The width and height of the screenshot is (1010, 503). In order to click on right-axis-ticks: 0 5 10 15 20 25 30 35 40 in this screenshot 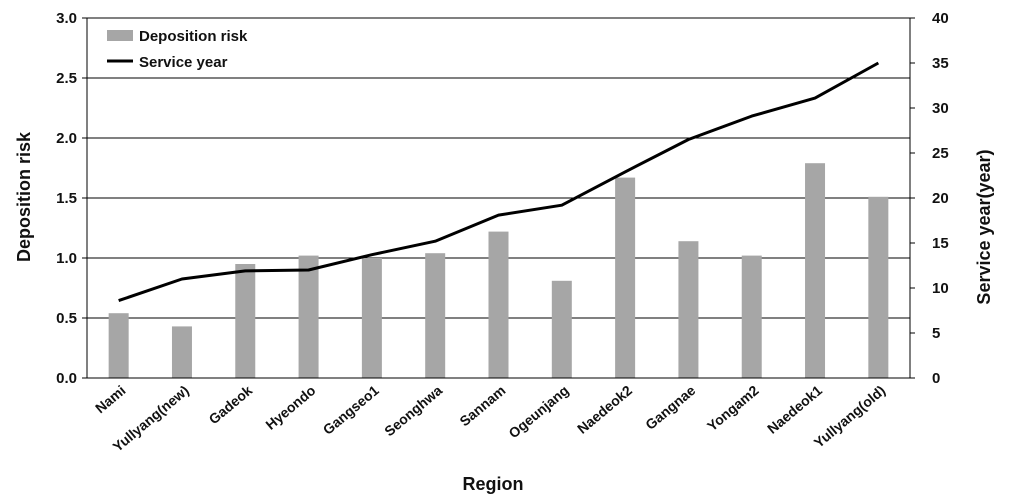, I will do `click(929, 198)`.